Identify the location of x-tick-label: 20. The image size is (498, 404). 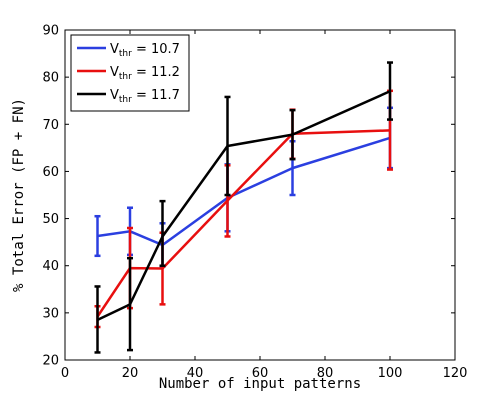
(130, 373).